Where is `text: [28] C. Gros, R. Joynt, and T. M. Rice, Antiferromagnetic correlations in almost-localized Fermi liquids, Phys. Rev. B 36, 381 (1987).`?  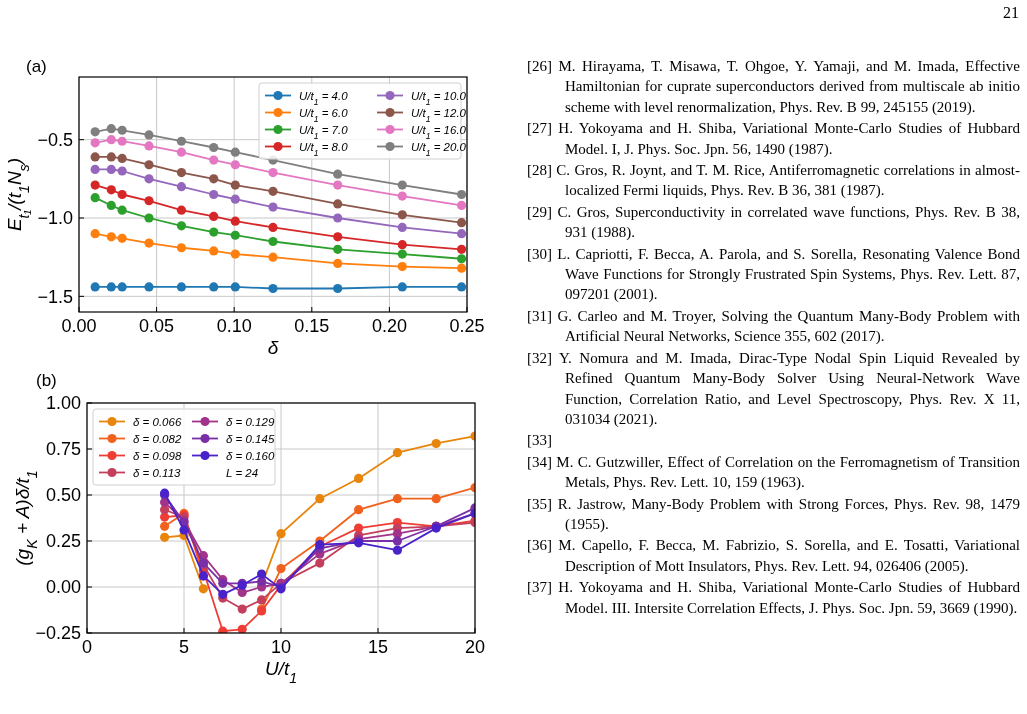 text: [28] C. Gros, R. Joynt, and T. M. Rice, Antiferromagnetic correlations in almost-localized Fermi liquids, Phys. Rev. B 36, 381 (1987). is located at coordinates (773, 181).